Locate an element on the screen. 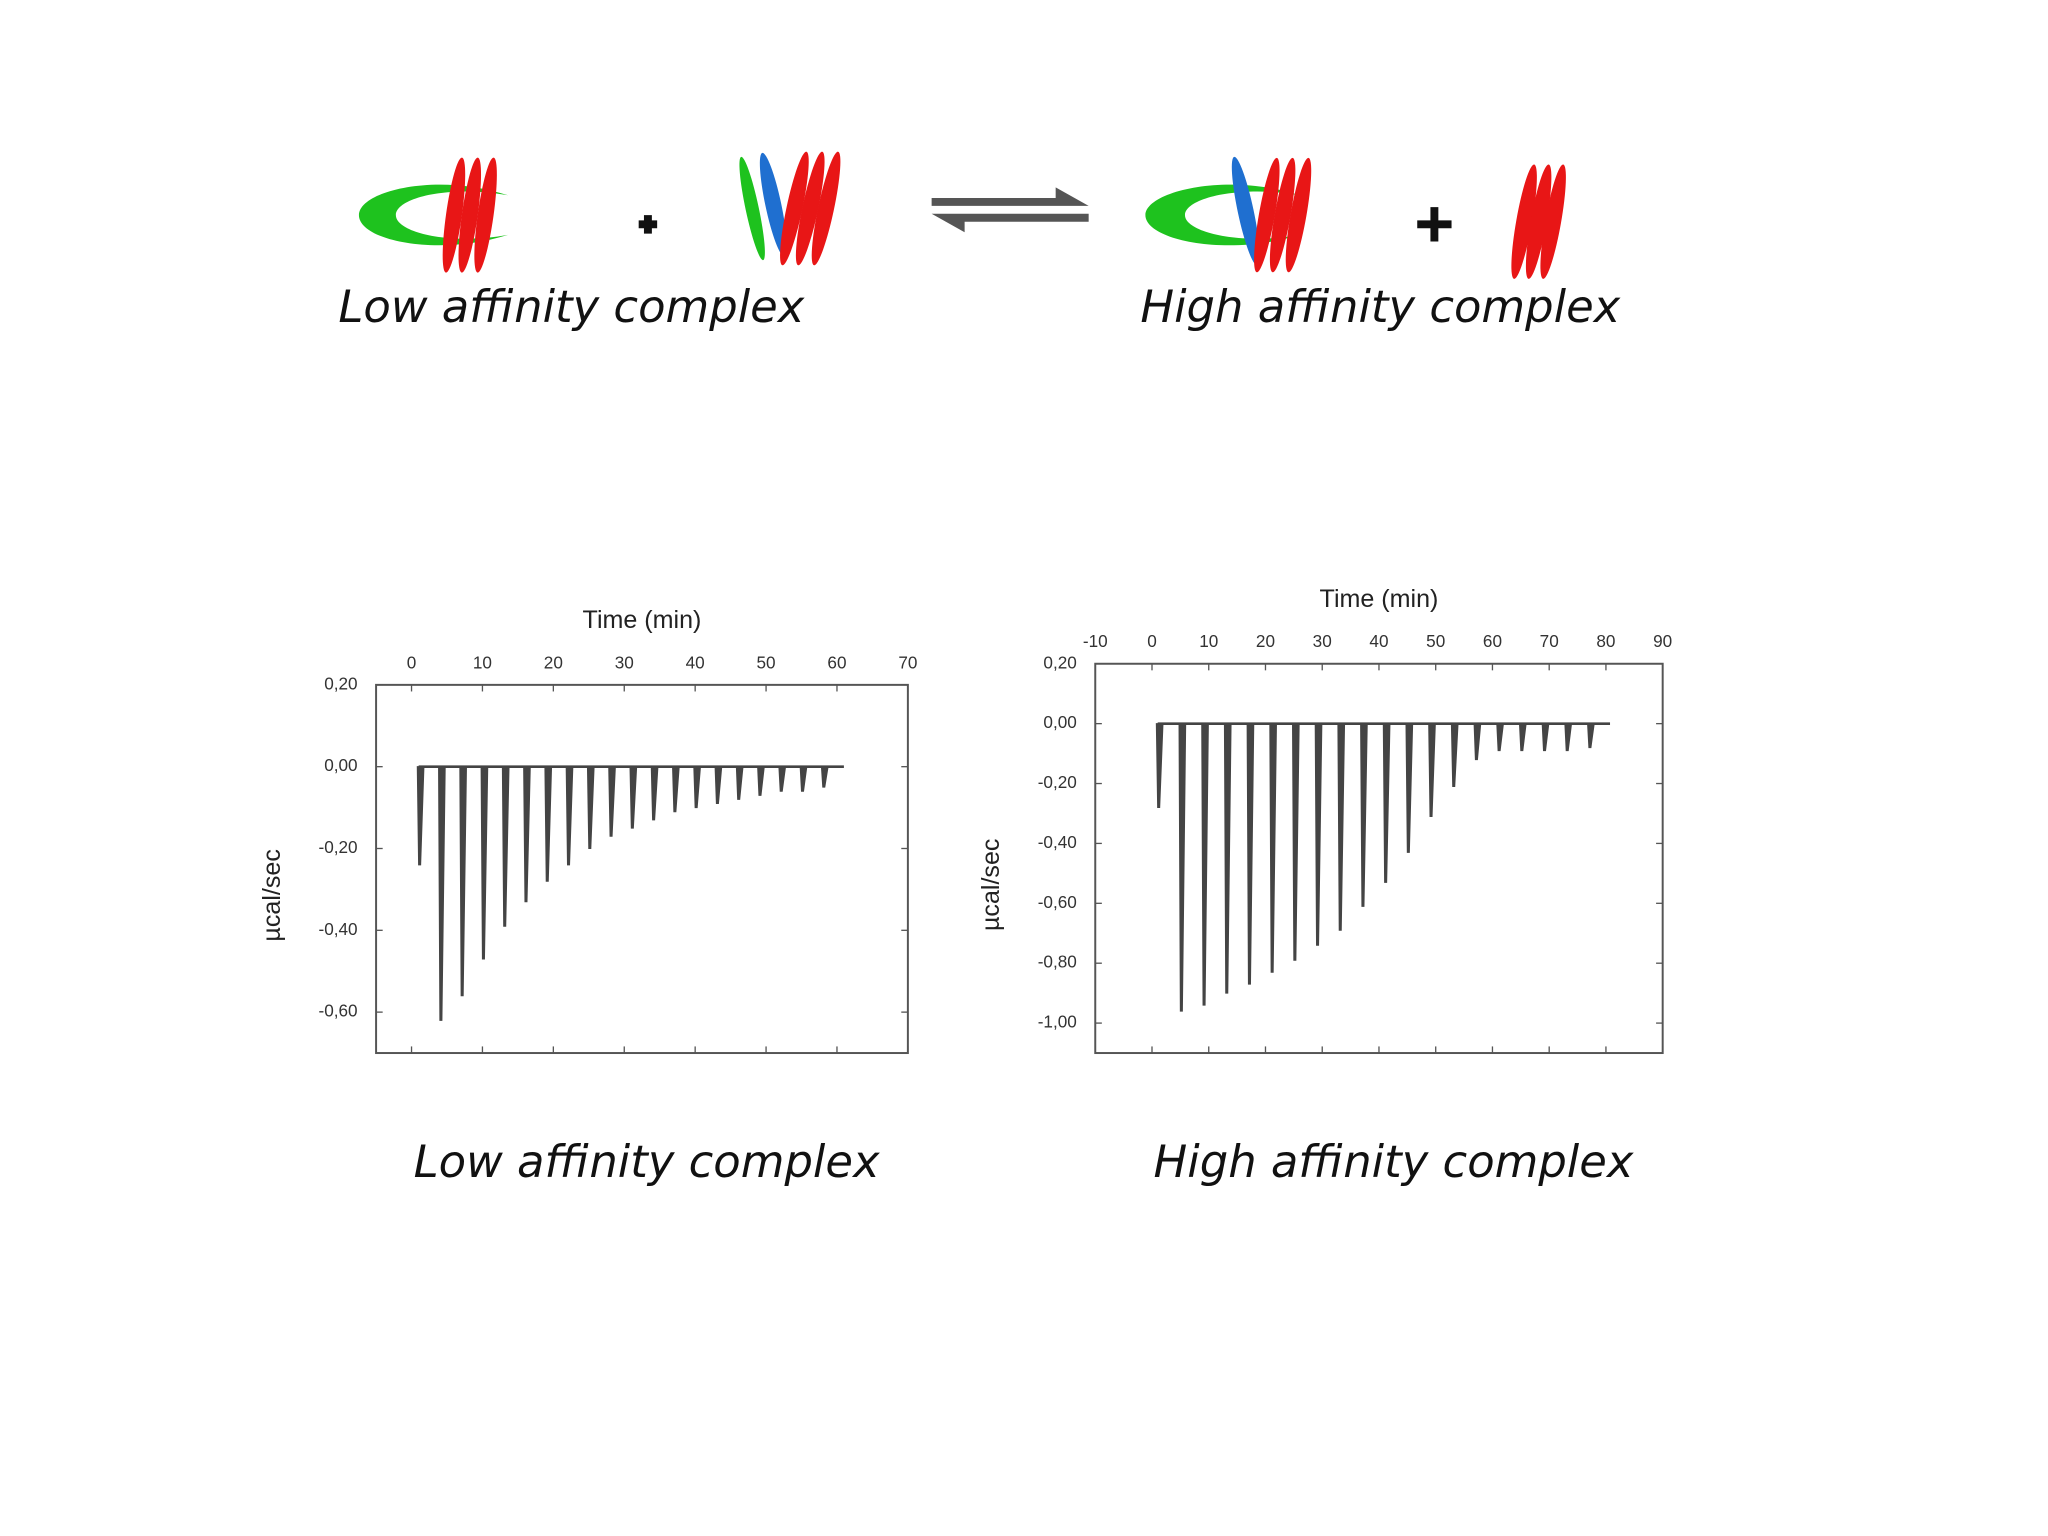 The width and height of the screenshot is (2048, 1536). x-tick-label: -10 is located at coordinates (1095, 641).